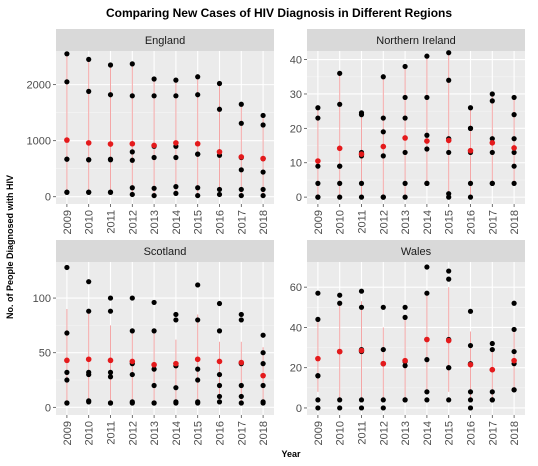  Describe the element at coordinates (112, 433) in the screenshot. I see `x-tick-label: 2011` at that location.